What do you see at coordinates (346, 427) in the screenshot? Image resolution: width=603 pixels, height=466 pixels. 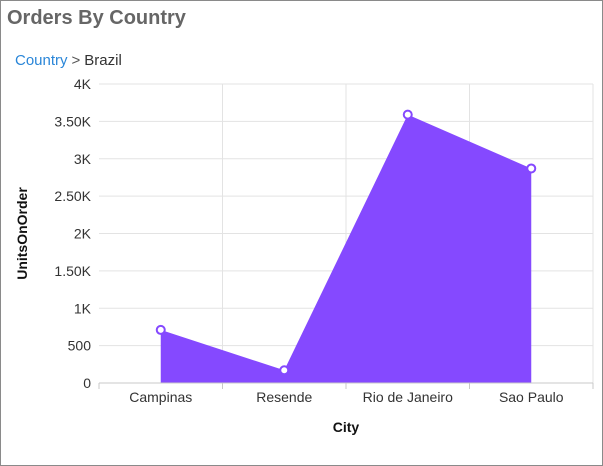 I see `x-axis-title: City` at bounding box center [346, 427].